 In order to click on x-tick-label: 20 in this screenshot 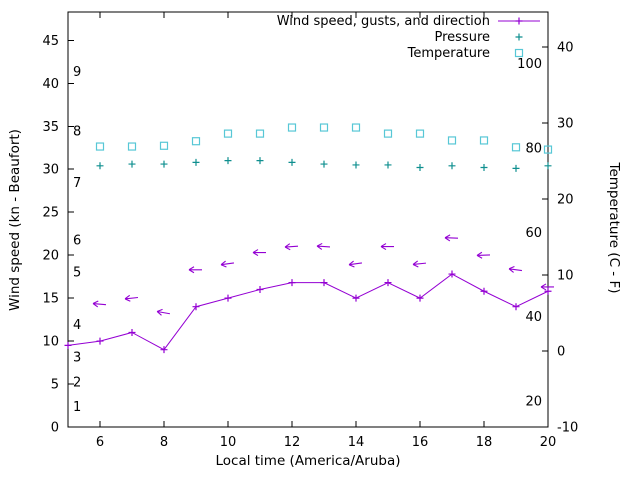, I will do `click(548, 442)`.